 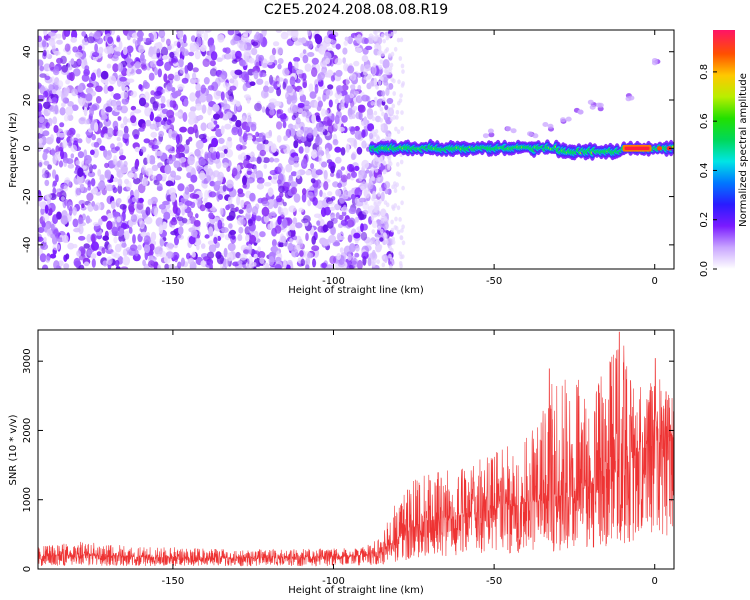 I want to click on colorbar-tick-label: 0.8, so click(x=704, y=72).